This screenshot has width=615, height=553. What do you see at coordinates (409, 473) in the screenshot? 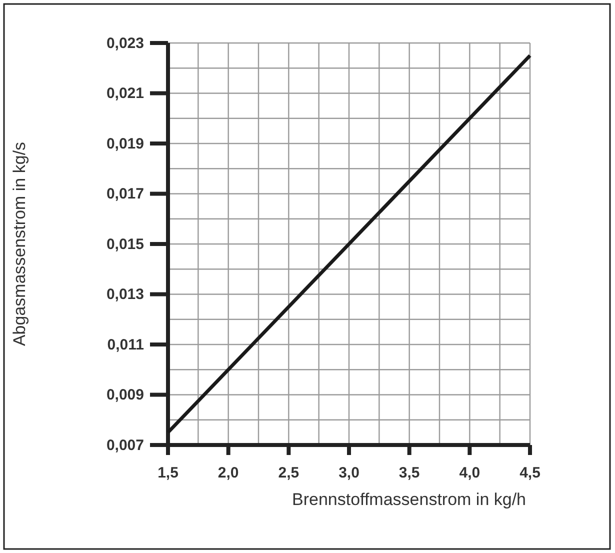
I see `x-tick-label: 3,5` at bounding box center [409, 473].